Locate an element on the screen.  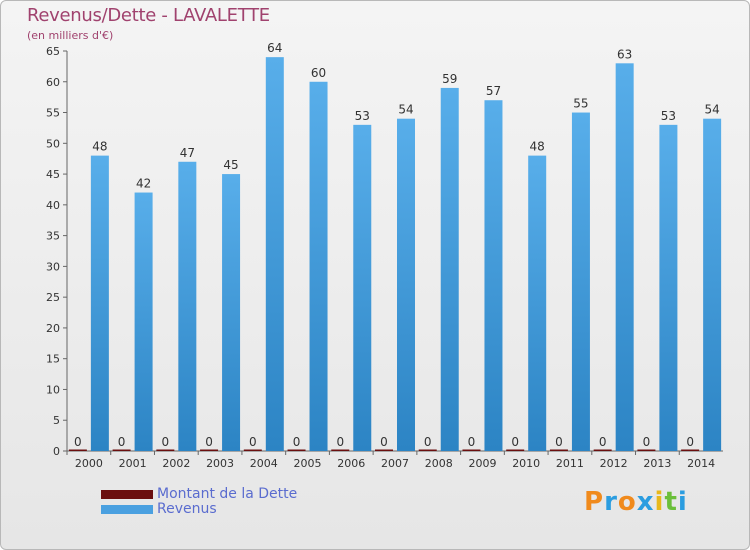
y-tick-label: 50 is located at coordinates (53, 143).